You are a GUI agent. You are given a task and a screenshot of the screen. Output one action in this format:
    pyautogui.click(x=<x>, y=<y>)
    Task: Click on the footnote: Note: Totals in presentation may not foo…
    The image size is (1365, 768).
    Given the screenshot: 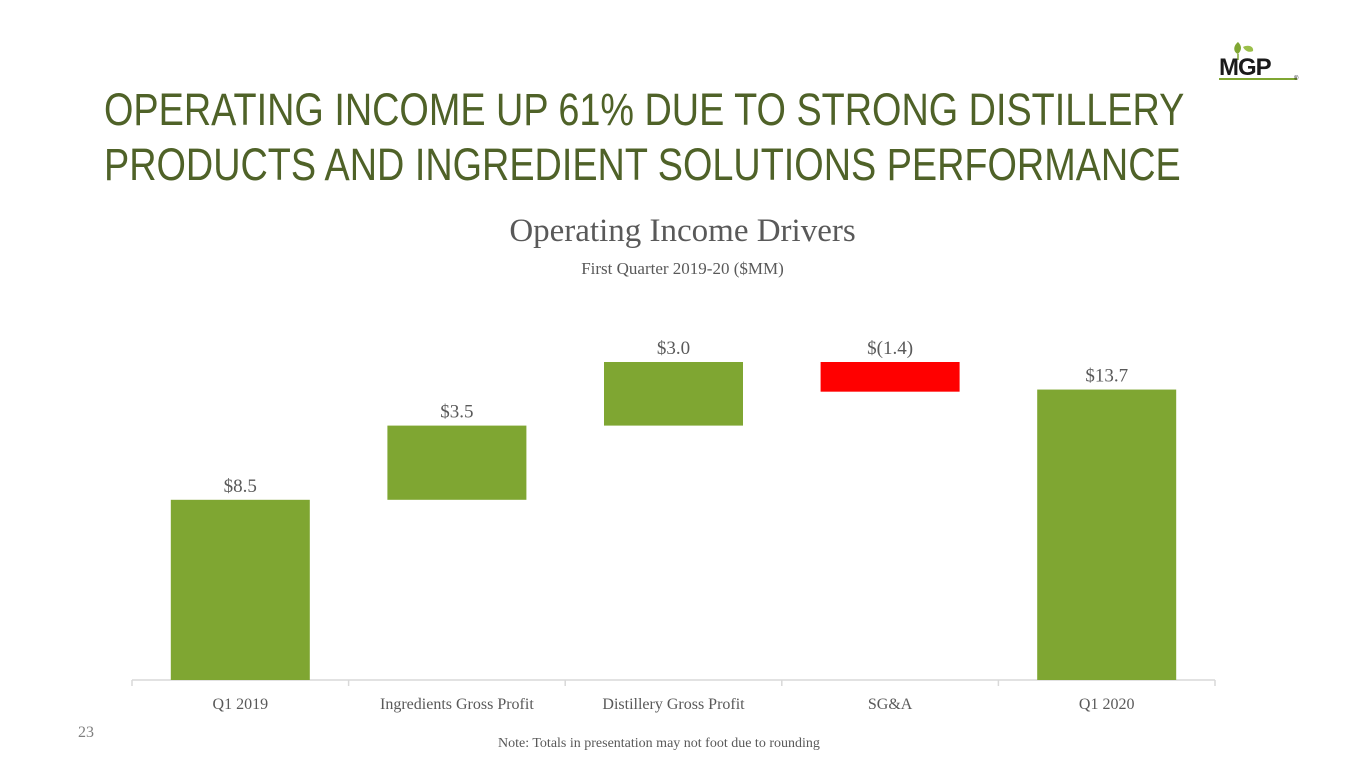 What is the action you would take?
    pyautogui.click(x=659, y=743)
    